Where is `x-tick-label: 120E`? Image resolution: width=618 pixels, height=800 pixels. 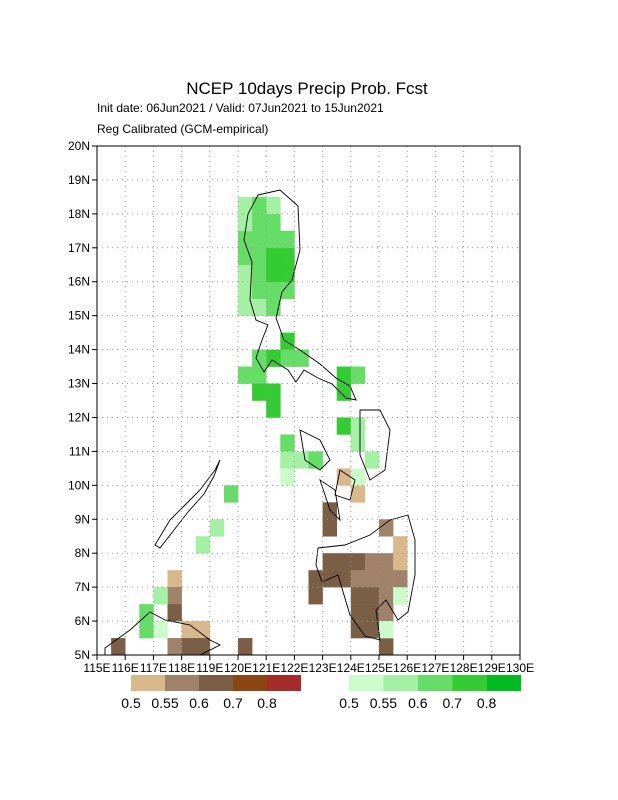 x-tick-label: 120E is located at coordinates (238, 668).